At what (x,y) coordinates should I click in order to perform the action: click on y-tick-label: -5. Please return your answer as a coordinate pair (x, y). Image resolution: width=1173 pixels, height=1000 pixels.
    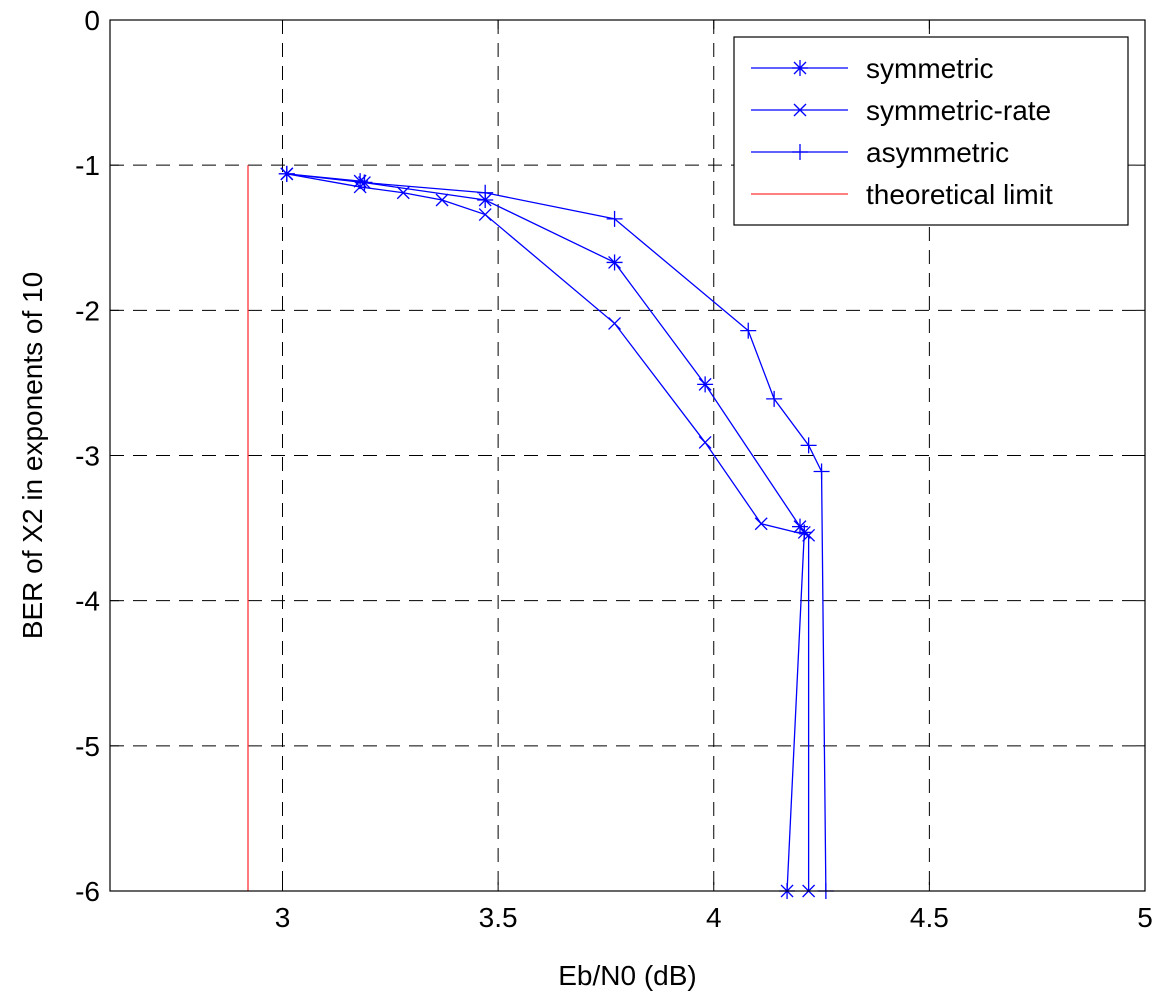
    Looking at the image, I should click on (87, 746).